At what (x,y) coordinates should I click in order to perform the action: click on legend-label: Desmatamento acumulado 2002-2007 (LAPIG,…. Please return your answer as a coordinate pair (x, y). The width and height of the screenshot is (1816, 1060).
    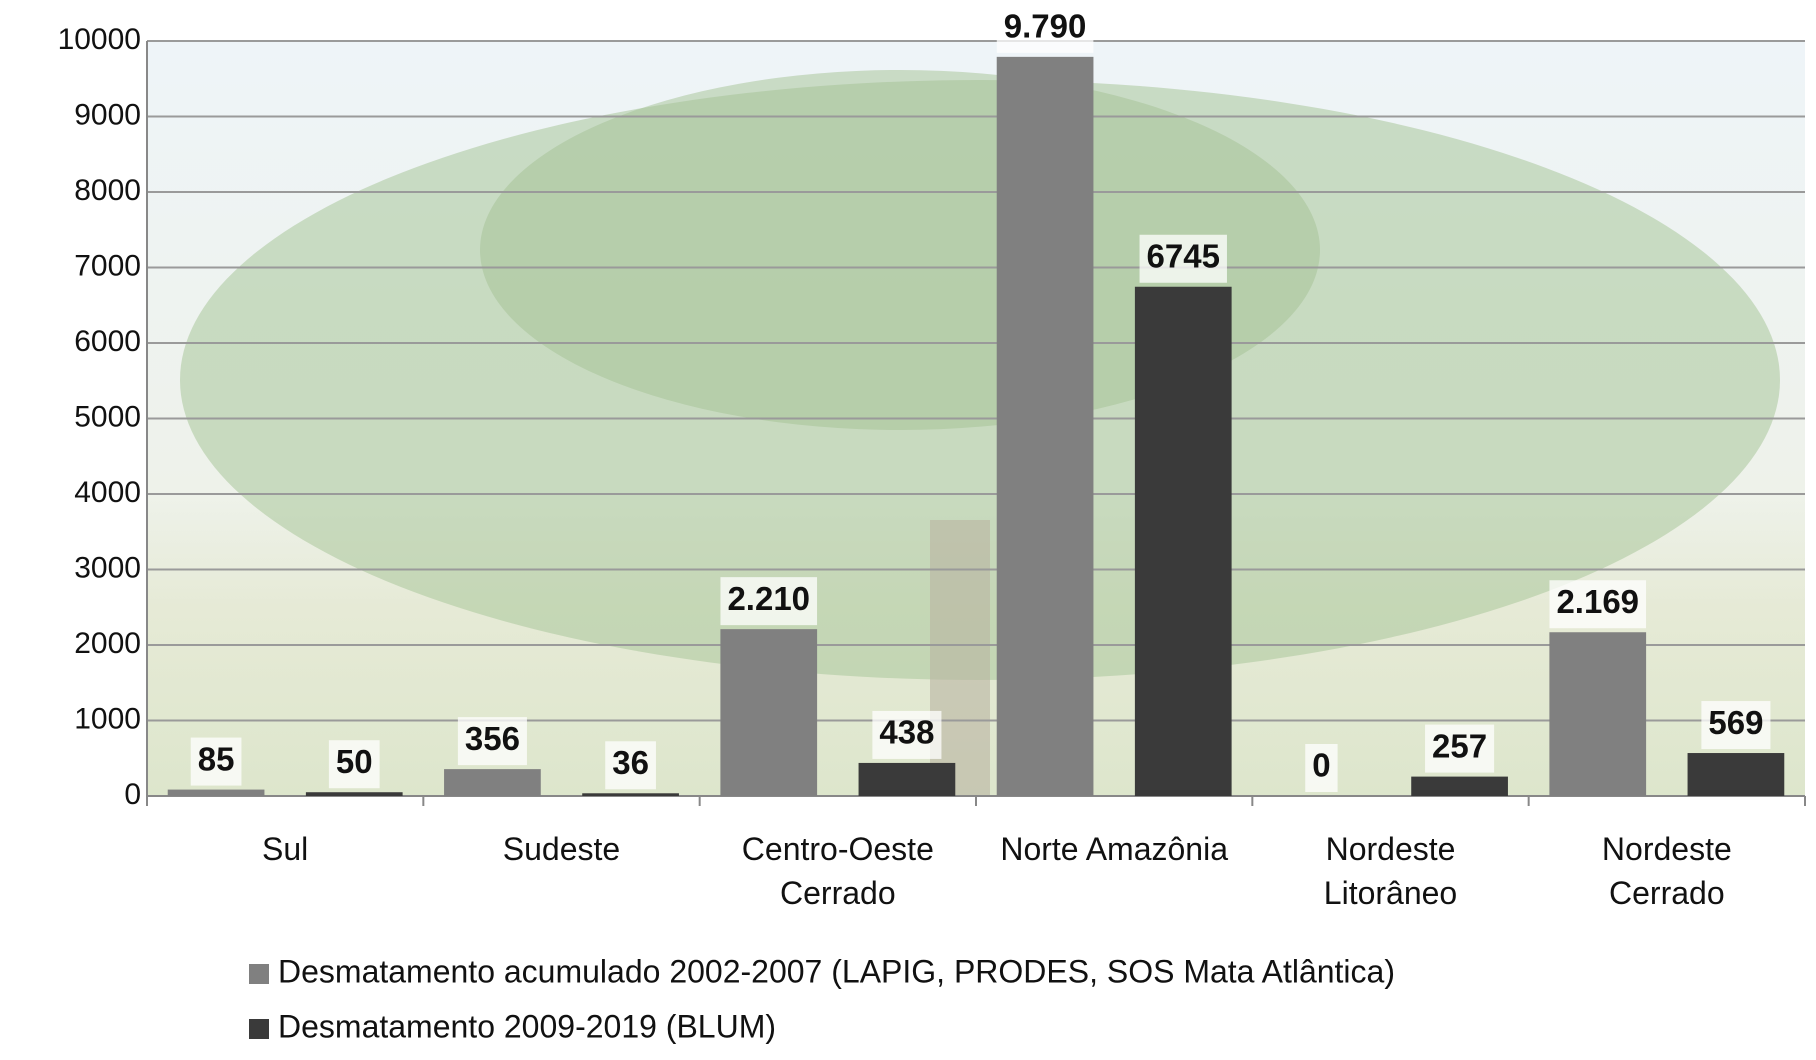
    Looking at the image, I should click on (836, 971).